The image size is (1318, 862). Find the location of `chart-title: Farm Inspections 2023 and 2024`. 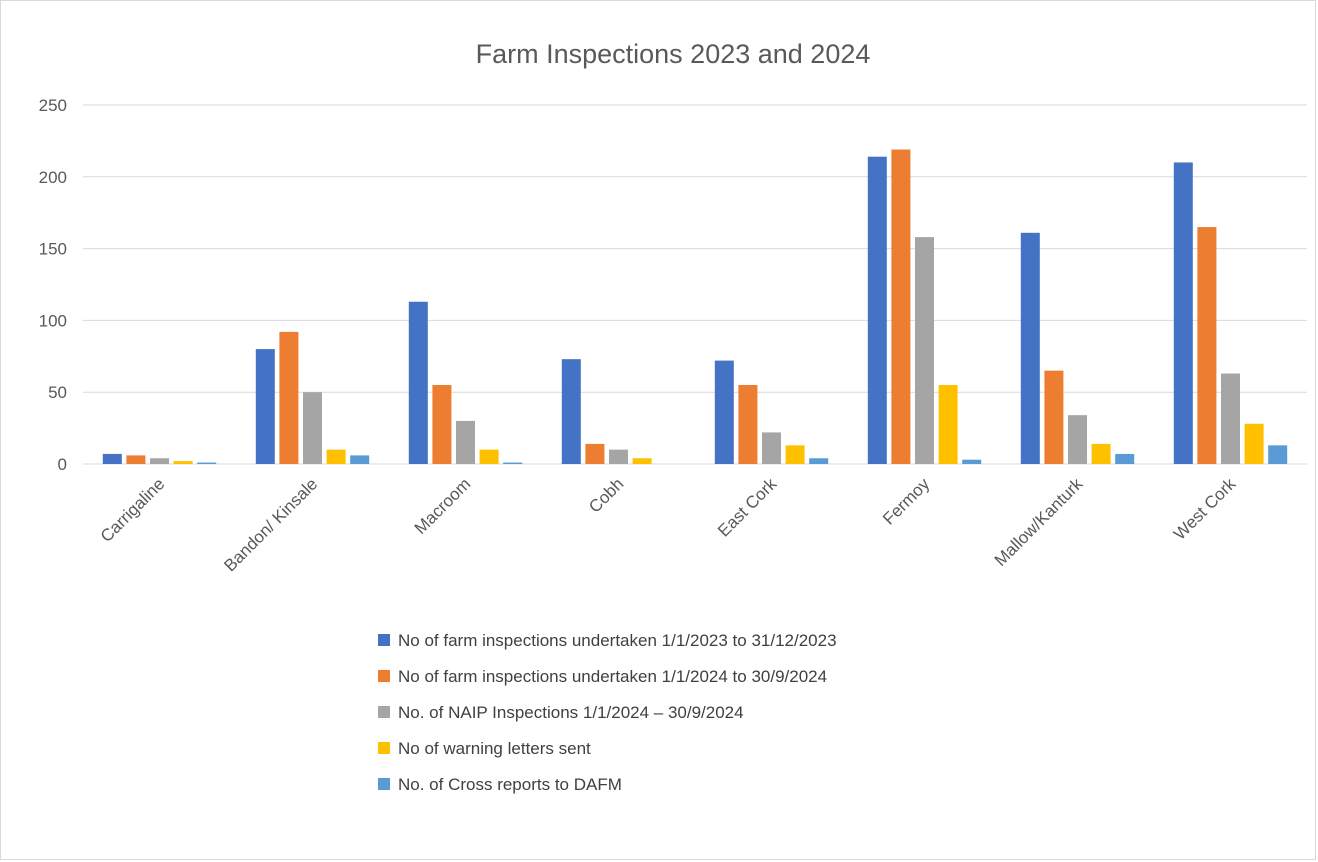

chart-title: Farm Inspections 2023 and 2024 is located at coordinates (673, 54).